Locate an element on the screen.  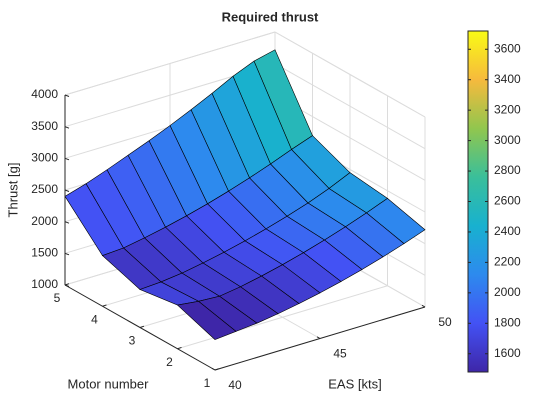
x-axis-label: EAS [kts] is located at coordinates (354, 383).